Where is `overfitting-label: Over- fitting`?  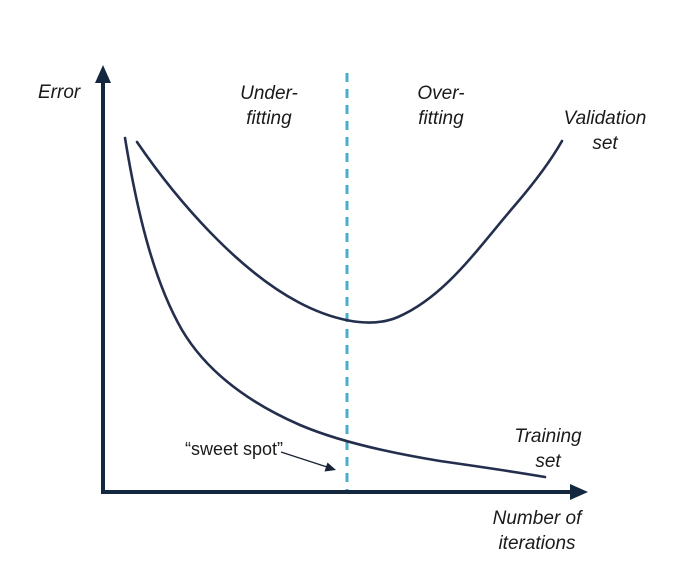
overfitting-label: Over- fitting is located at coordinates (441, 106).